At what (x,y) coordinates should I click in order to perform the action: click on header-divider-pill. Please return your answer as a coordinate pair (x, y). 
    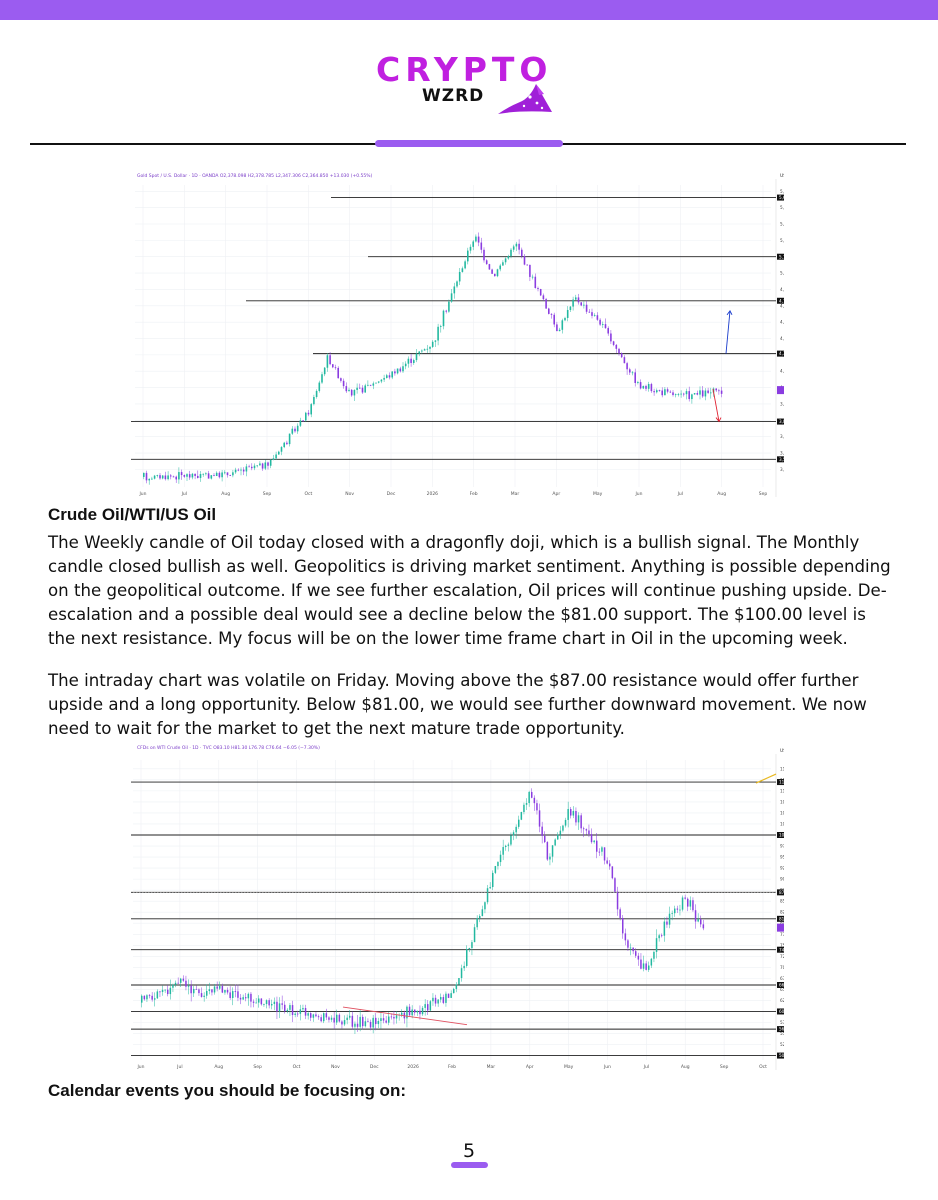
    Looking at the image, I should click on (469, 143).